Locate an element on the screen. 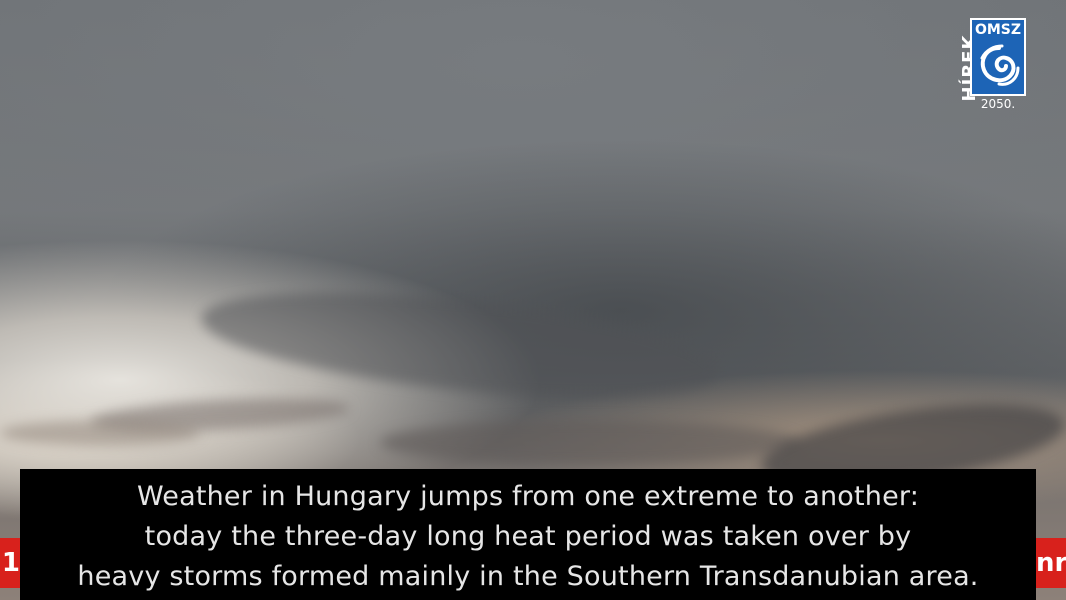  cyclone-swirl-icon is located at coordinates (1000, 65).